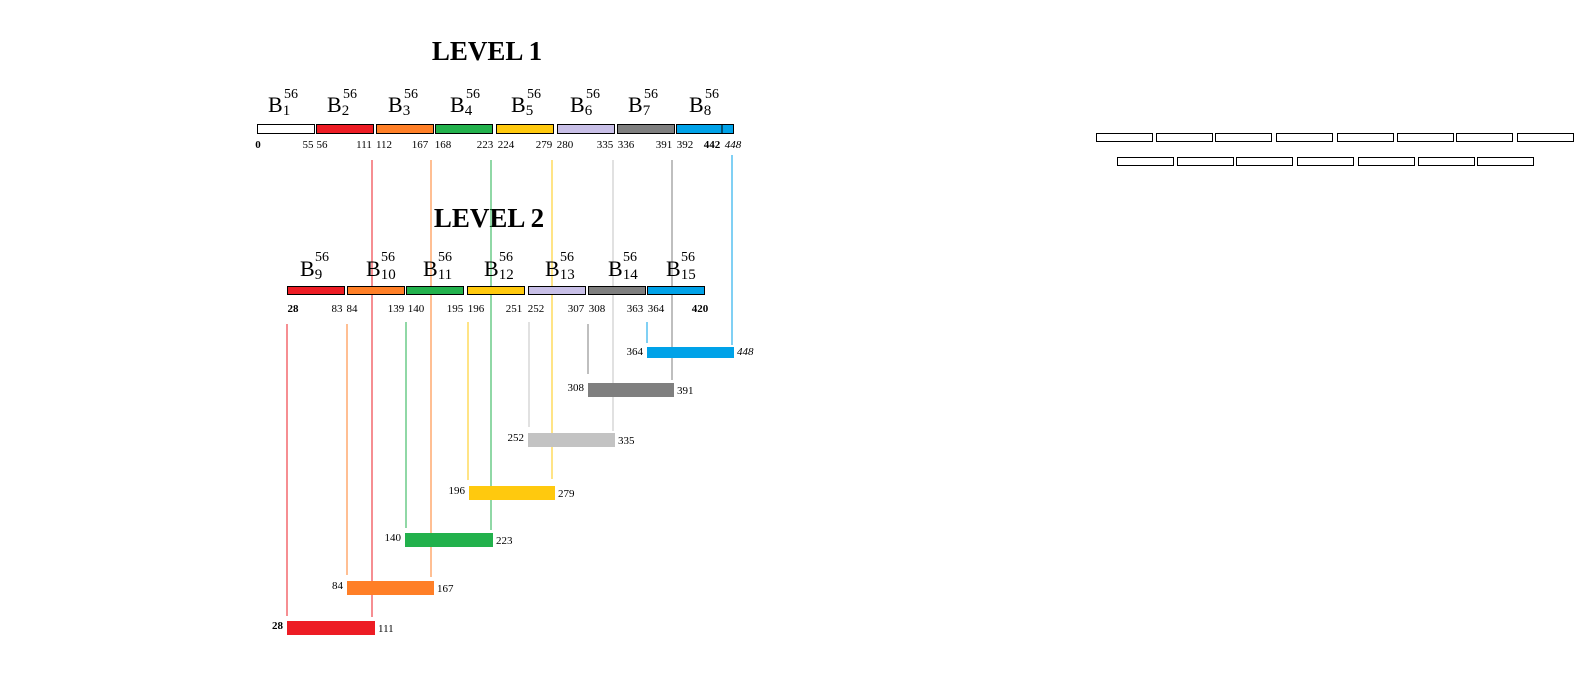  I want to click on block-subscript: 13, so click(567, 275).